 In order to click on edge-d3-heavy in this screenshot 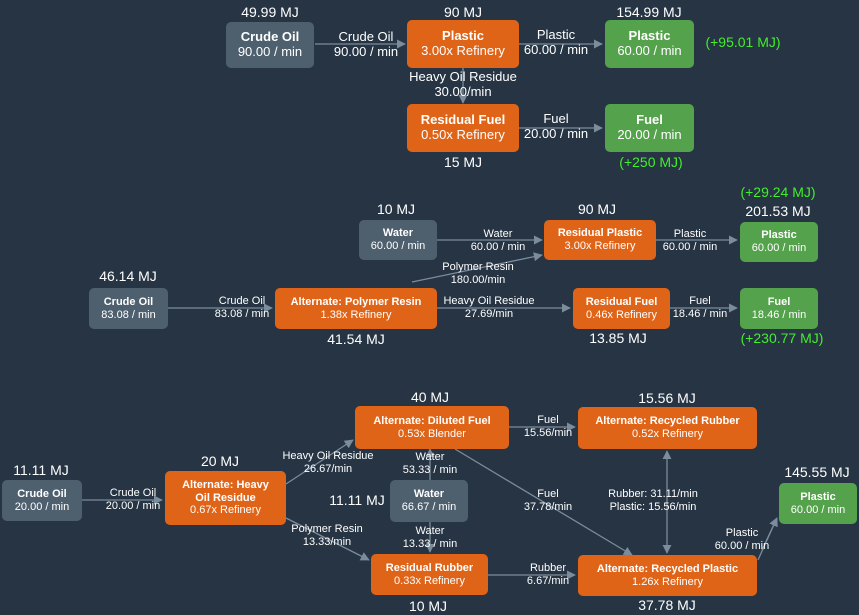, I will do `click(319, 462)`.